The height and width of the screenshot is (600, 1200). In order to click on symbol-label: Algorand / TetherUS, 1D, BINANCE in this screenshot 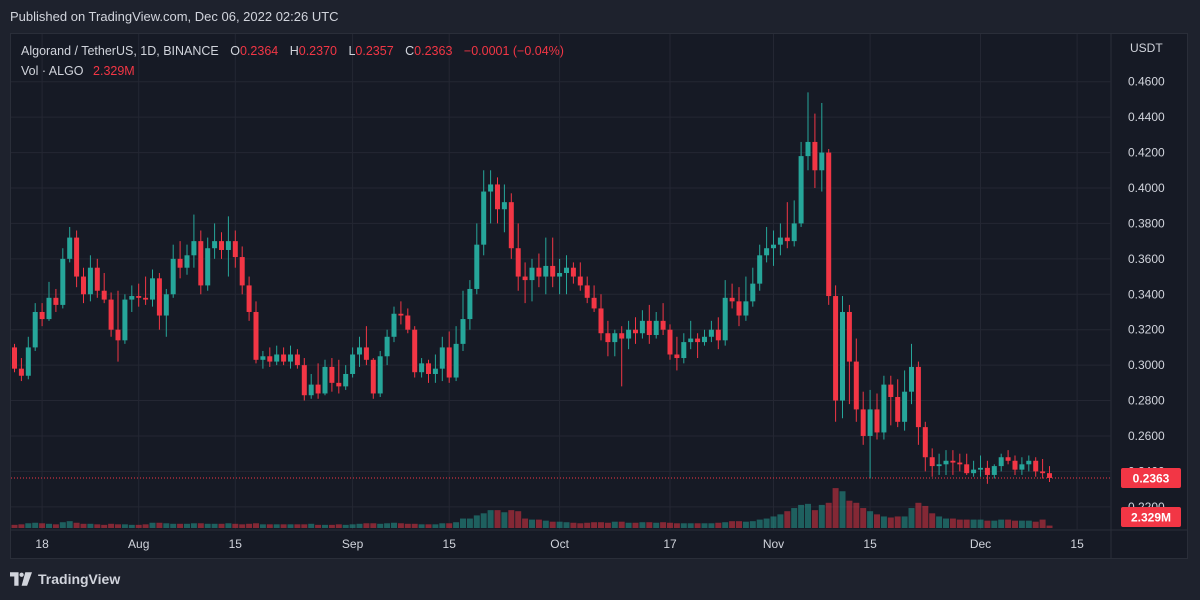, I will do `click(120, 51)`.